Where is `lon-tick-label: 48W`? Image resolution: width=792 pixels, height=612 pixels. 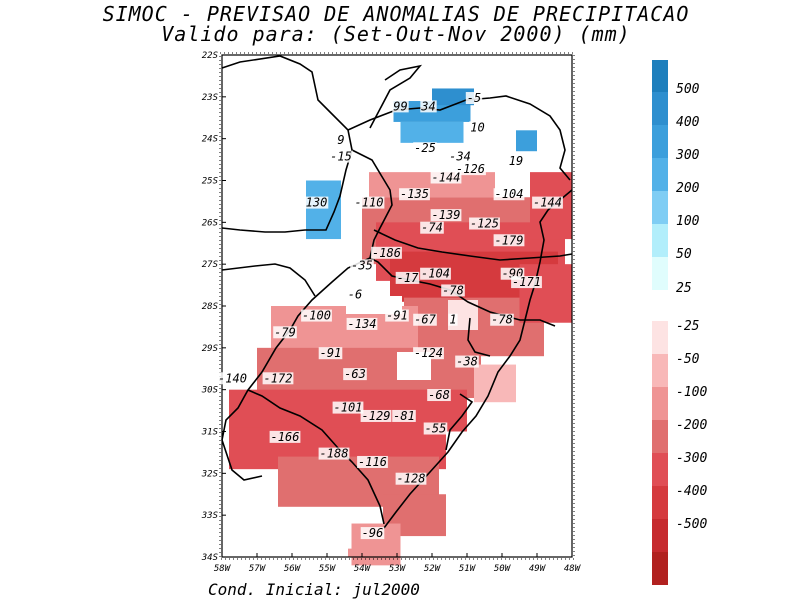 lon-tick-label: 48W is located at coordinates (573, 569).